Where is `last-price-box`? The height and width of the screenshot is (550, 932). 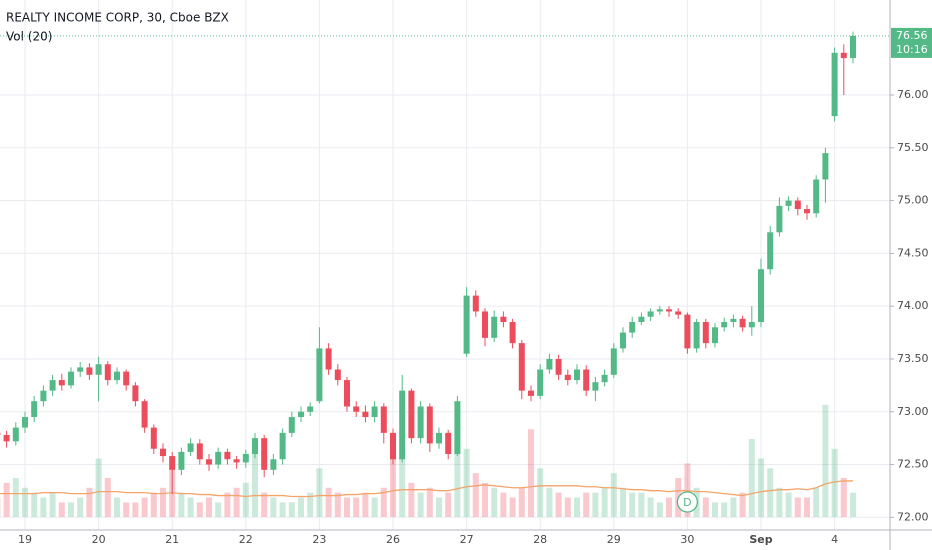
last-price-box is located at coordinates (911, 42).